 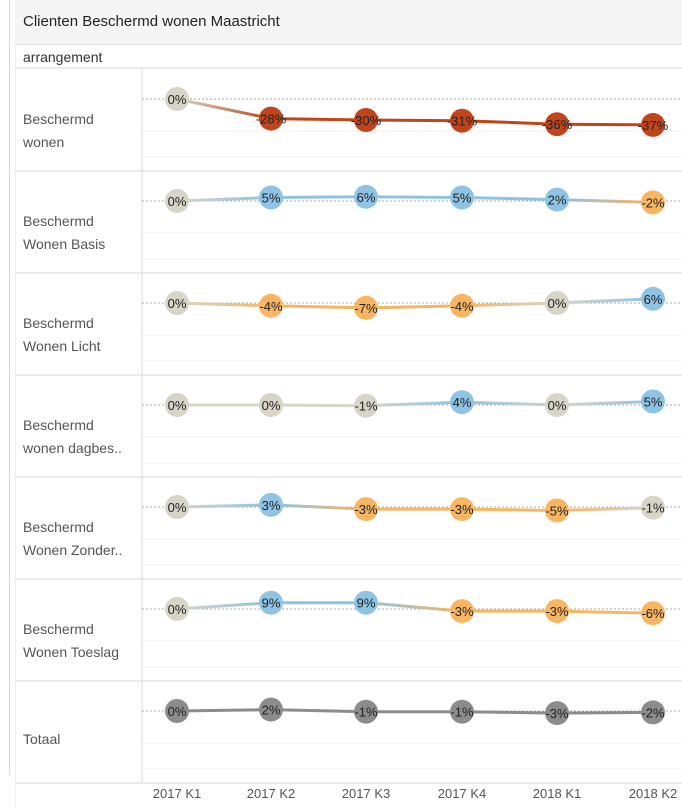 What do you see at coordinates (348, 22) in the screenshot?
I see `title-bar: Clienten Beschermd wonen Maastricht` at bounding box center [348, 22].